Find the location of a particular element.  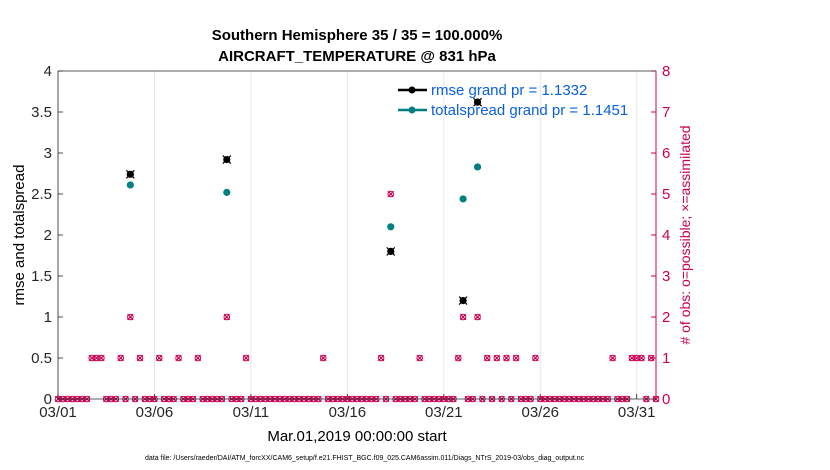

left-tick-label: 4 is located at coordinates (48, 71).